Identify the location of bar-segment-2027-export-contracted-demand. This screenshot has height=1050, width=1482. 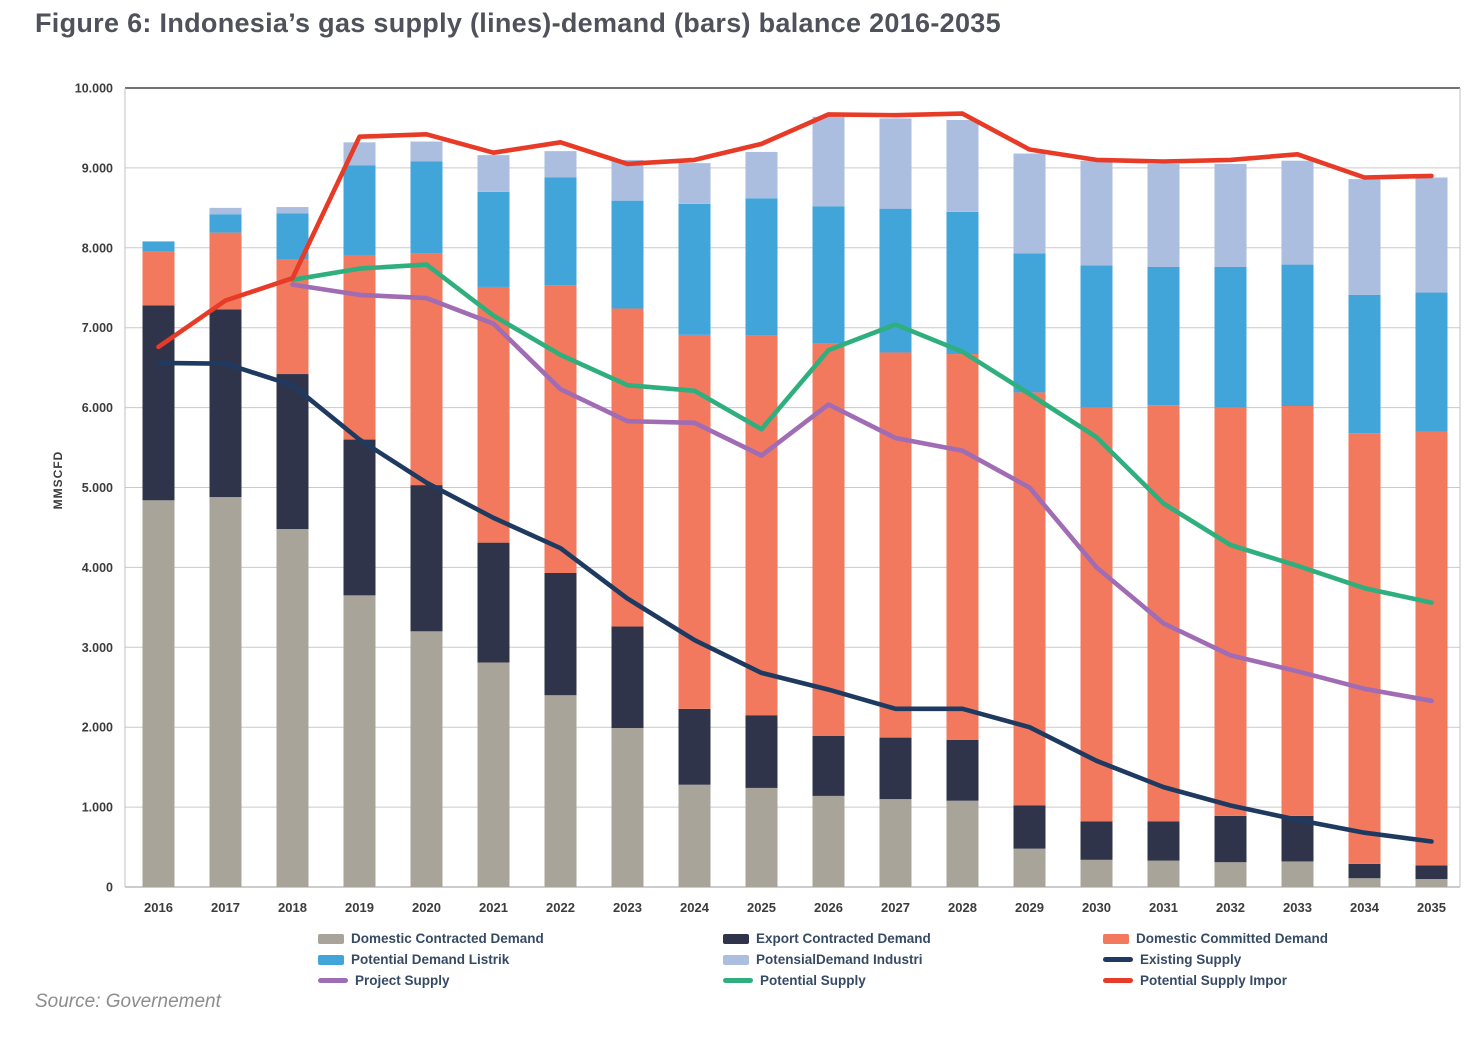
(895, 768).